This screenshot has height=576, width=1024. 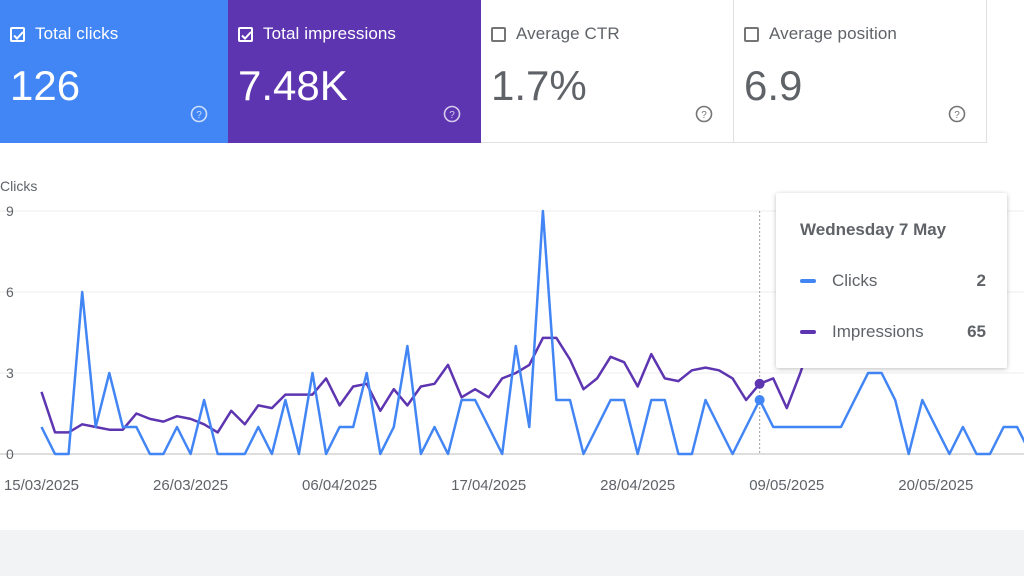 What do you see at coordinates (773, 85) in the screenshot?
I see `metric-value: 6.9` at bounding box center [773, 85].